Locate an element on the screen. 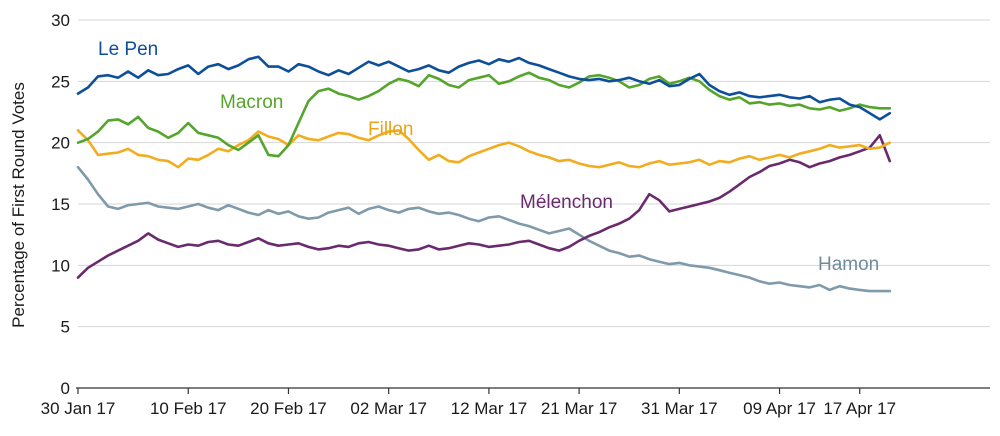 The height and width of the screenshot is (436, 1000). x-tick-label: 30 Jan 17 is located at coordinates (78, 408).